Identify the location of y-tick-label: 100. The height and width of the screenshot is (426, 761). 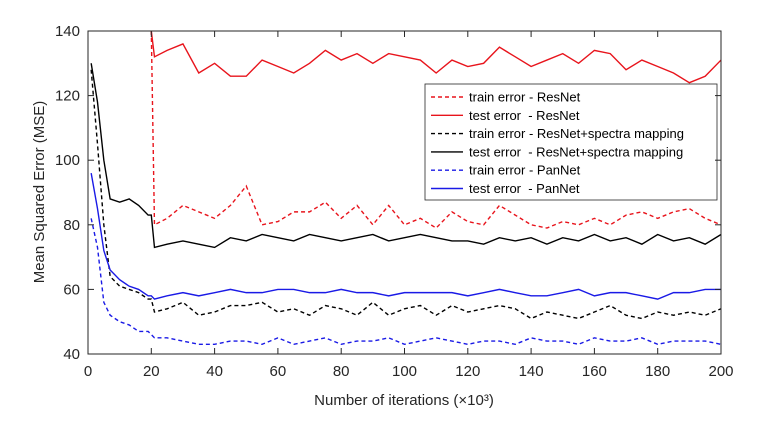
(67, 160).